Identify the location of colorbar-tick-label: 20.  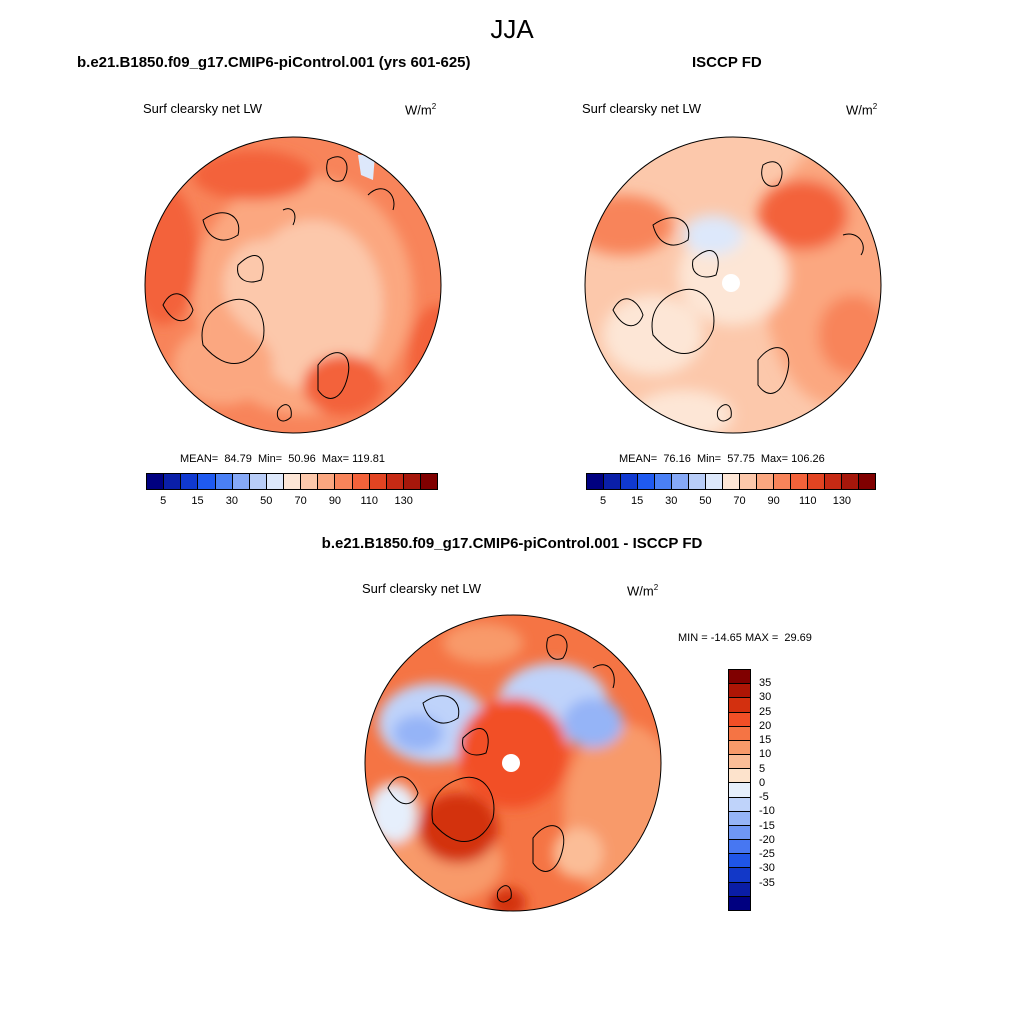
(765, 725).